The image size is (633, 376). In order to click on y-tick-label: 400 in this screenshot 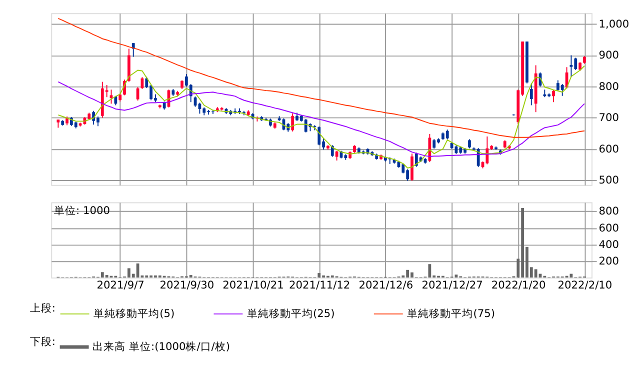, I will do `click(609, 244)`.